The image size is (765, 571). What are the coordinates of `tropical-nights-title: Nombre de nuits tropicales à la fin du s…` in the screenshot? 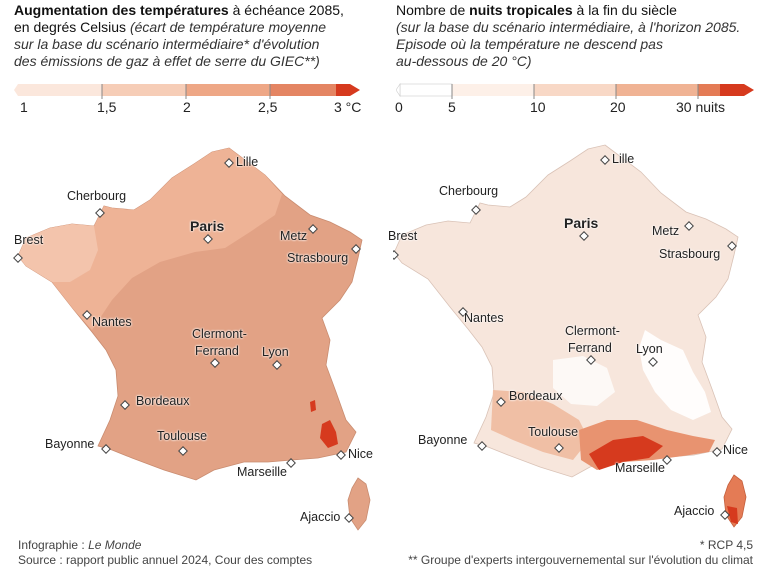 It's located at (568, 36).